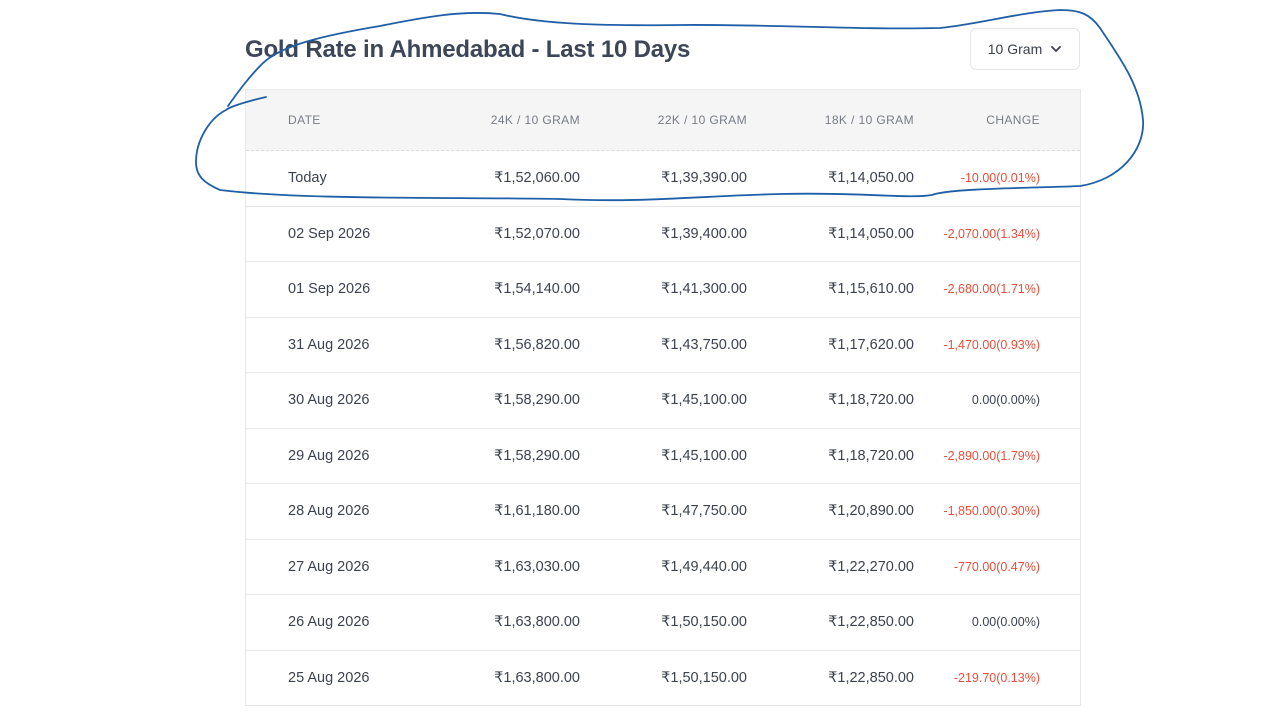 The width and height of the screenshot is (1280, 720). I want to click on column-header-22k: 22K / 10 GRAM, so click(702, 120).